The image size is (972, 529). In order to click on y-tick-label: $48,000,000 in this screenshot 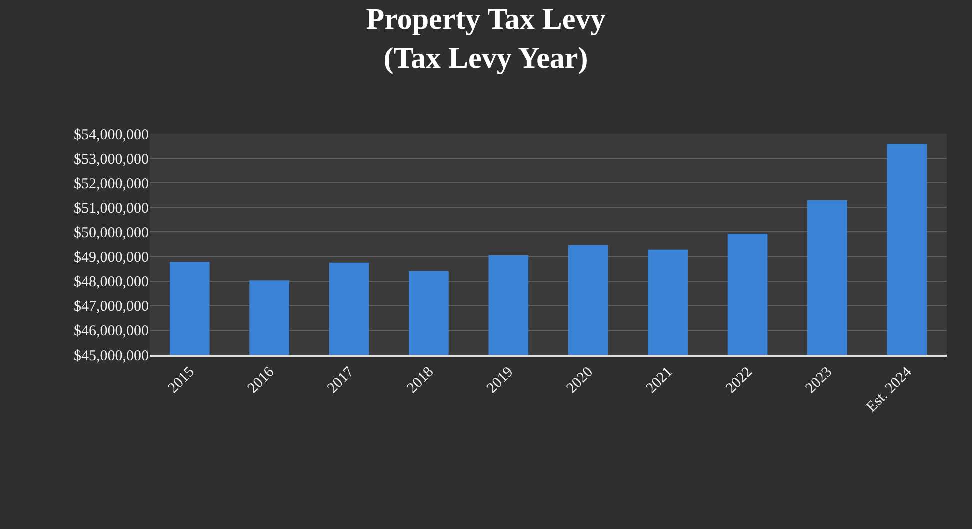, I will do `click(111, 282)`.